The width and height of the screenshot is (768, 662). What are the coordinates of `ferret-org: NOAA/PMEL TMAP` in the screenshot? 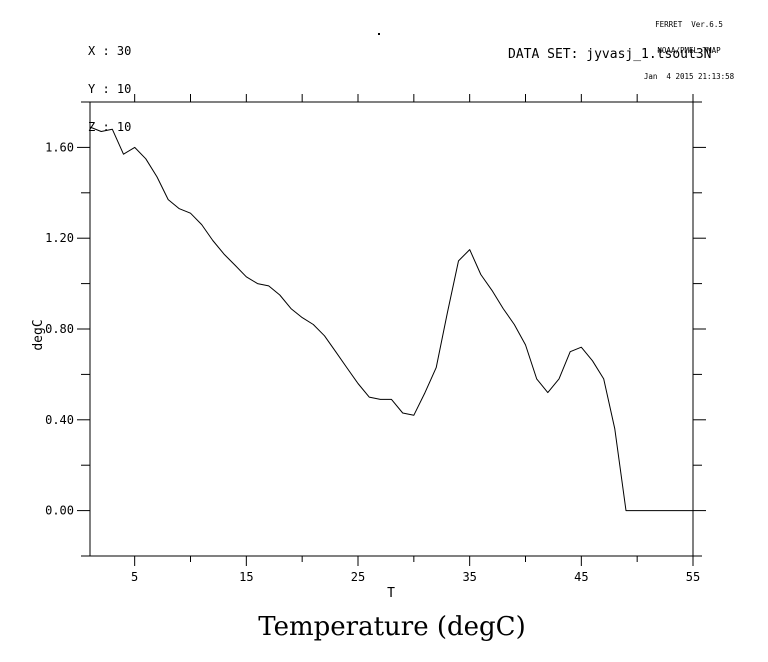 It's located at (689, 50).